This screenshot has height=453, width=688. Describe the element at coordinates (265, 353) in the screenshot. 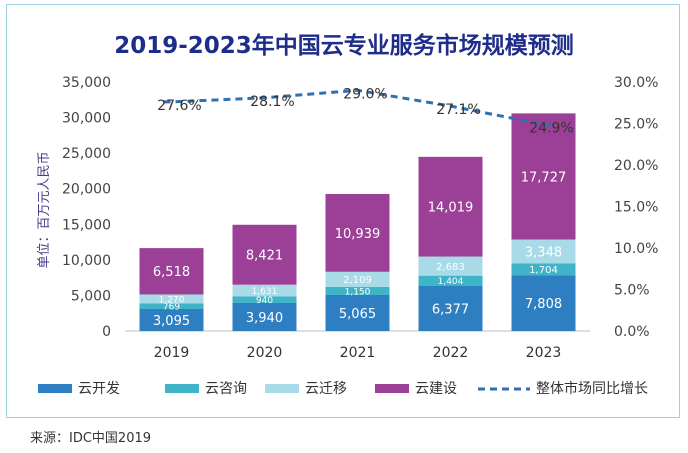

I see `x-tick-label: 2020` at that location.